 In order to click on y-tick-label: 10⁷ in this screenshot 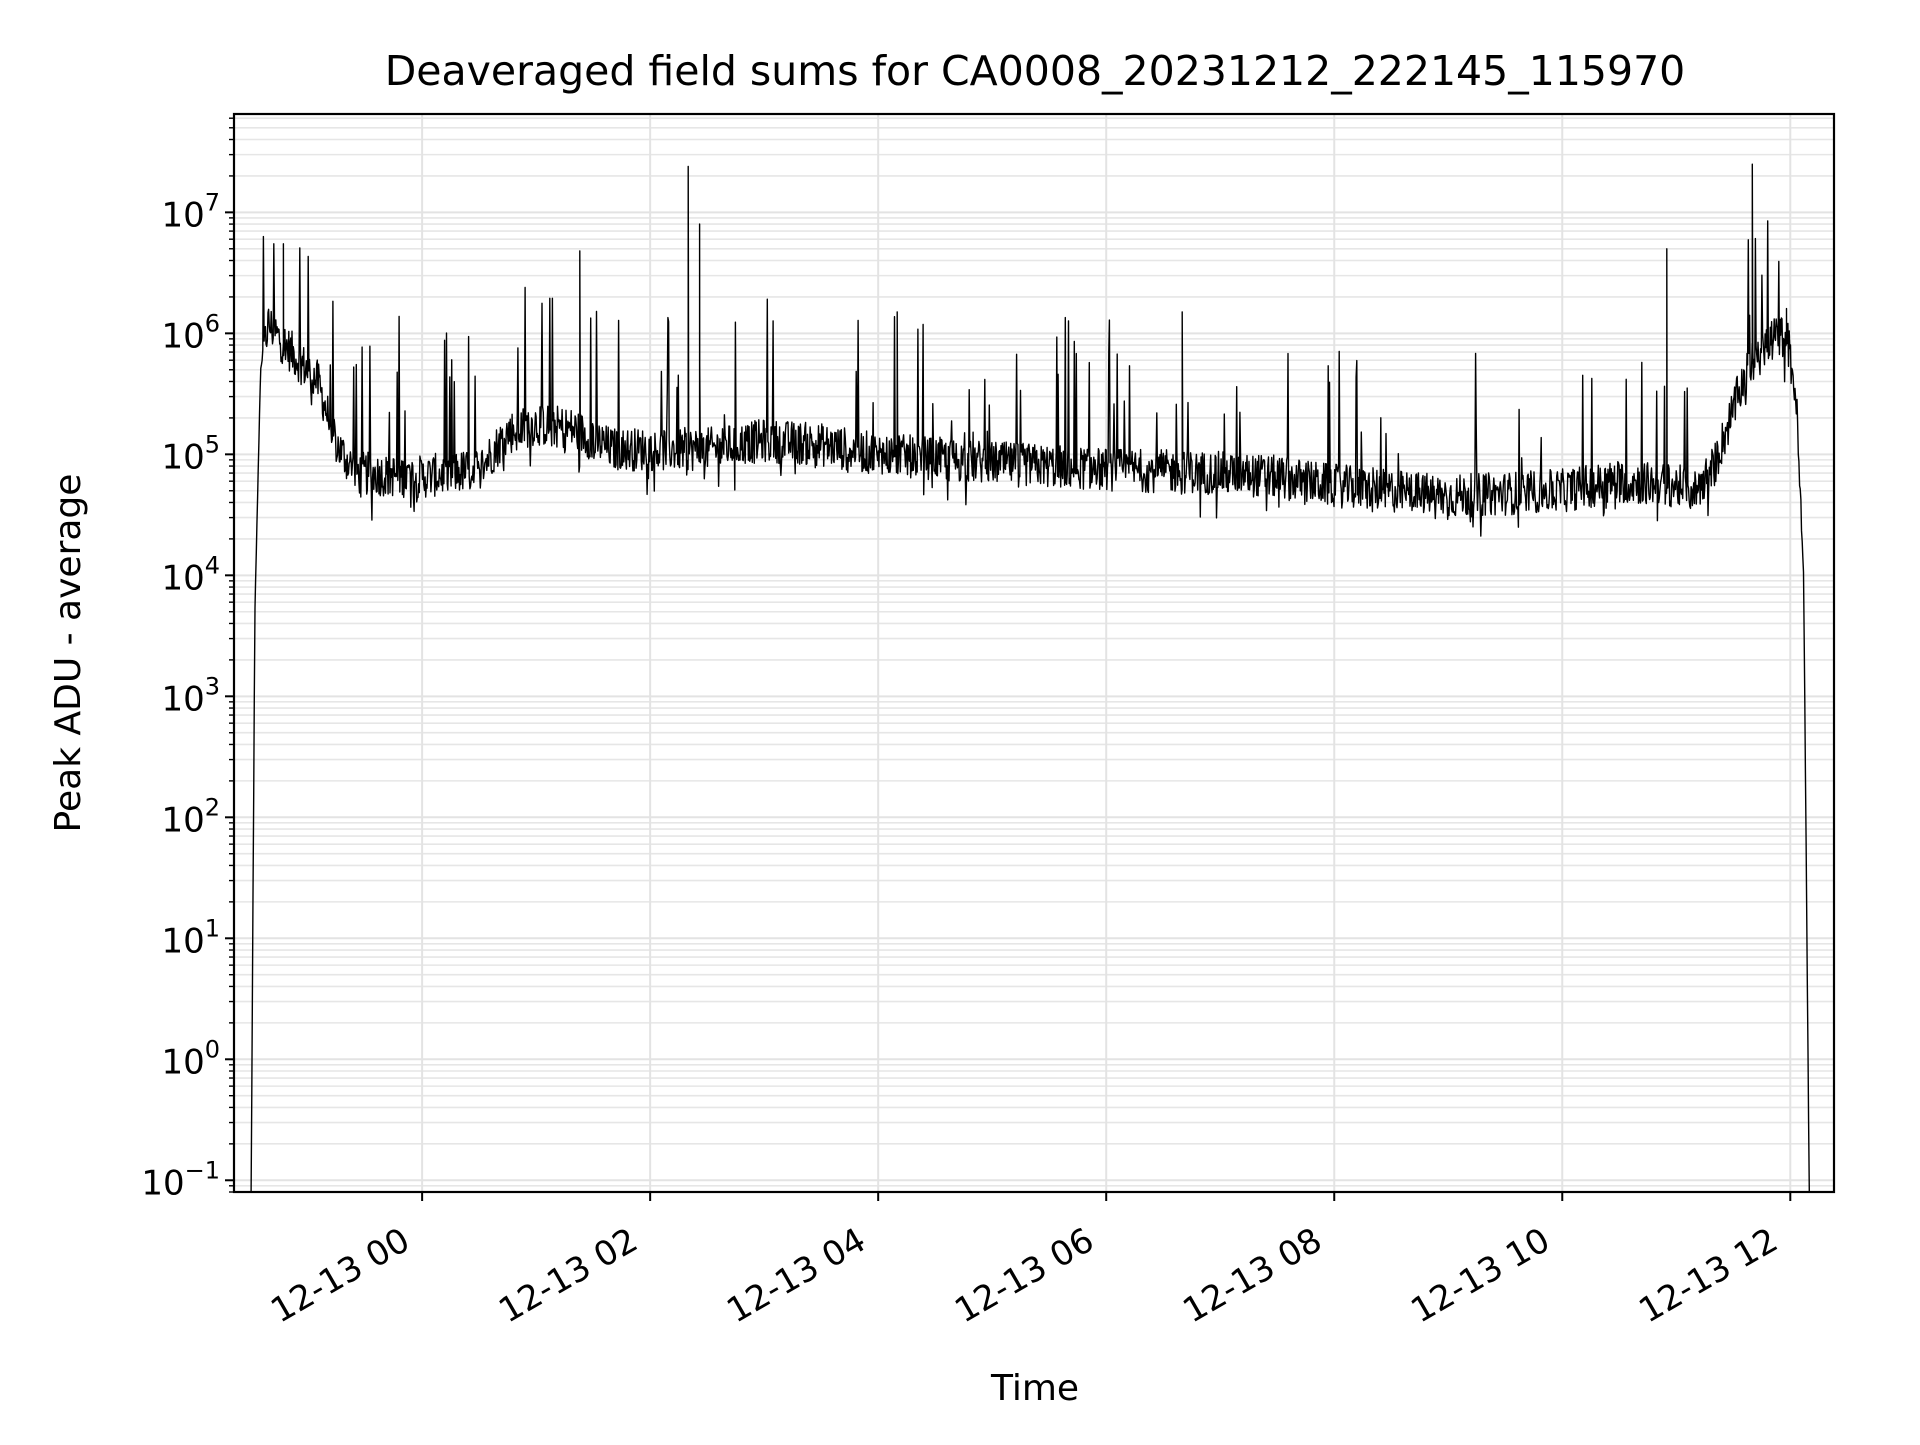, I will do `click(190, 211)`.